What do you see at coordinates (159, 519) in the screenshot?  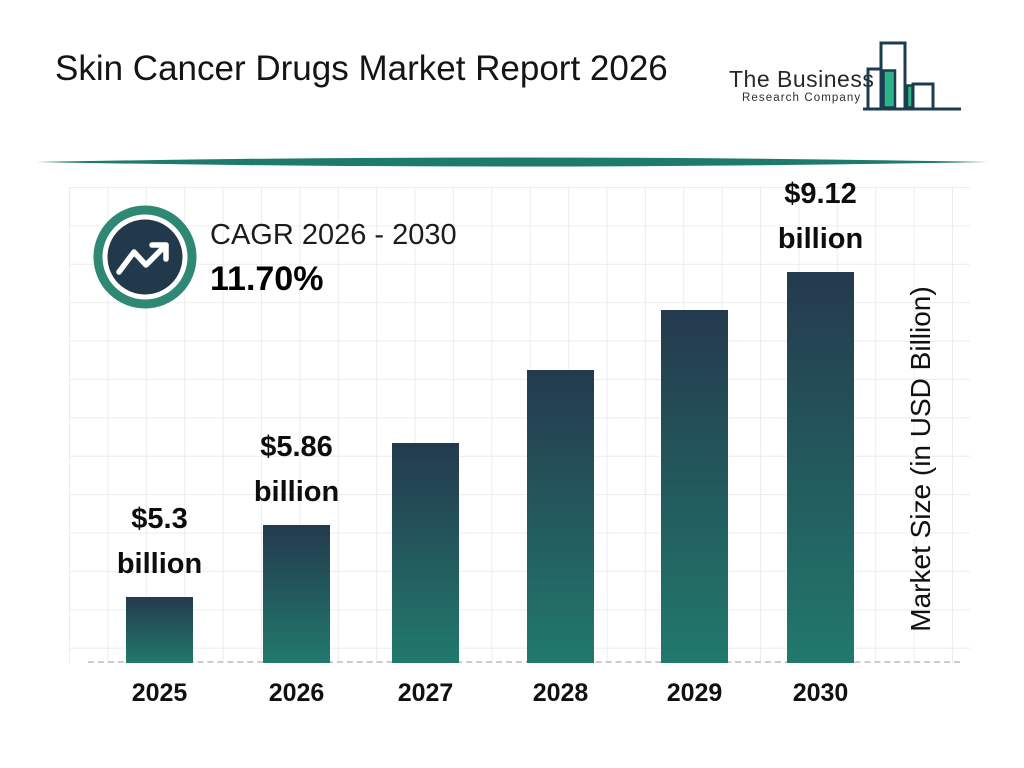 I see `bar-value-amount: $5.3` at bounding box center [159, 519].